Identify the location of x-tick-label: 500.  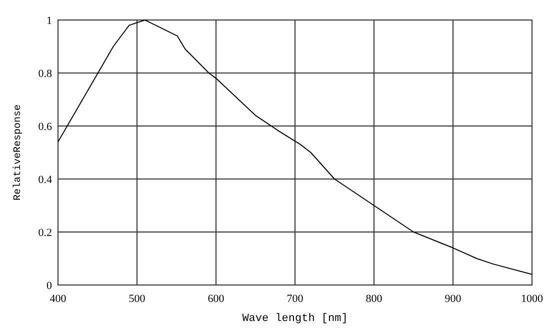
(137, 299).